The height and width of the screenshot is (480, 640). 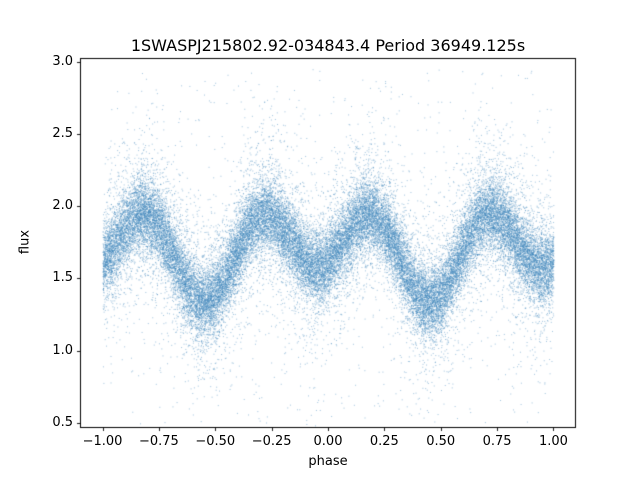 What do you see at coordinates (441, 441) in the screenshot?
I see `x-tick-label: 0.50` at bounding box center [441, 441].